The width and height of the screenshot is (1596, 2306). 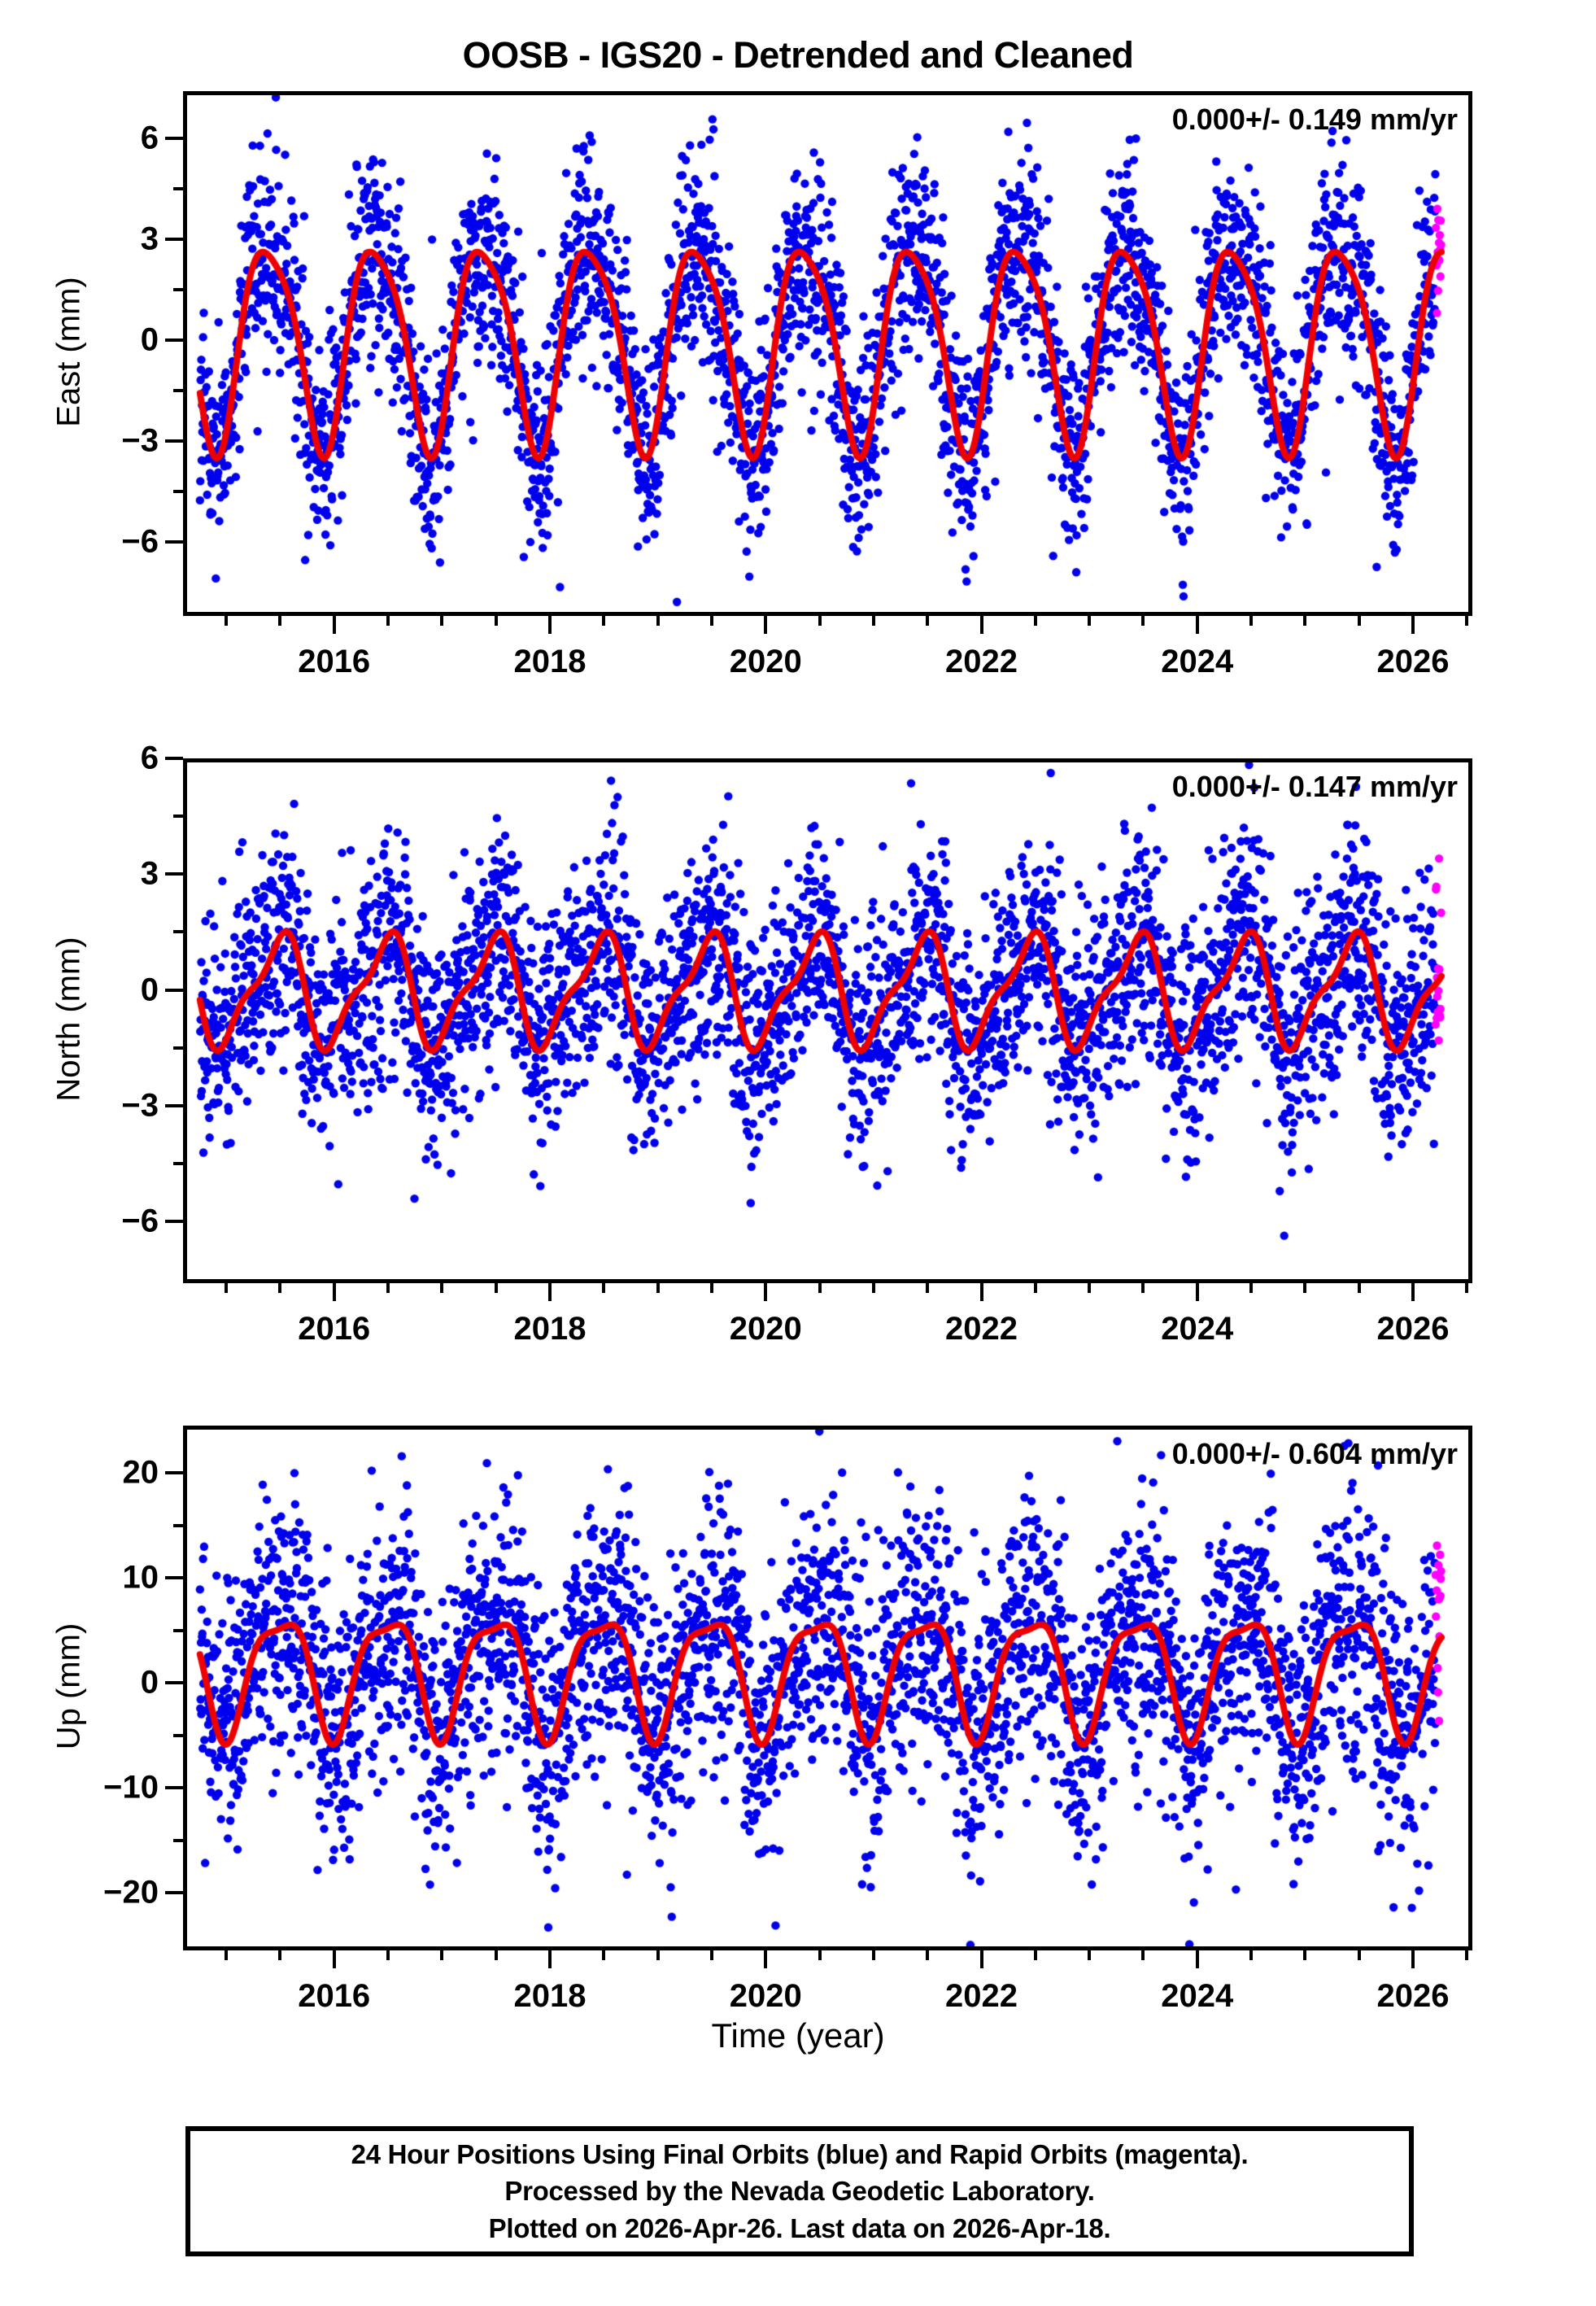 I want to click on panel-north-ytick-label: −3, so click(x=140, y=1105).